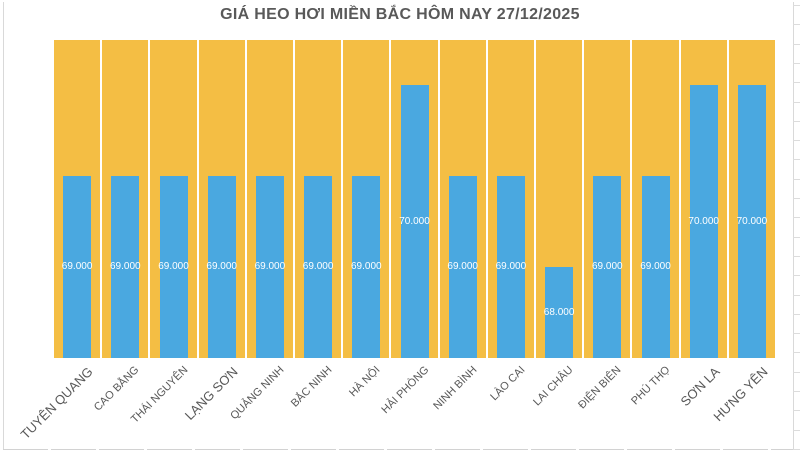 This screenshot has width=800, height=458. What do you see at coordinates (400, 14) in the screenshot?
I see `chart-title: GIÁ HEO HƠI MIỀN BẮC HÔM NAY 27/12/2025` at bounding box center [400, 14].